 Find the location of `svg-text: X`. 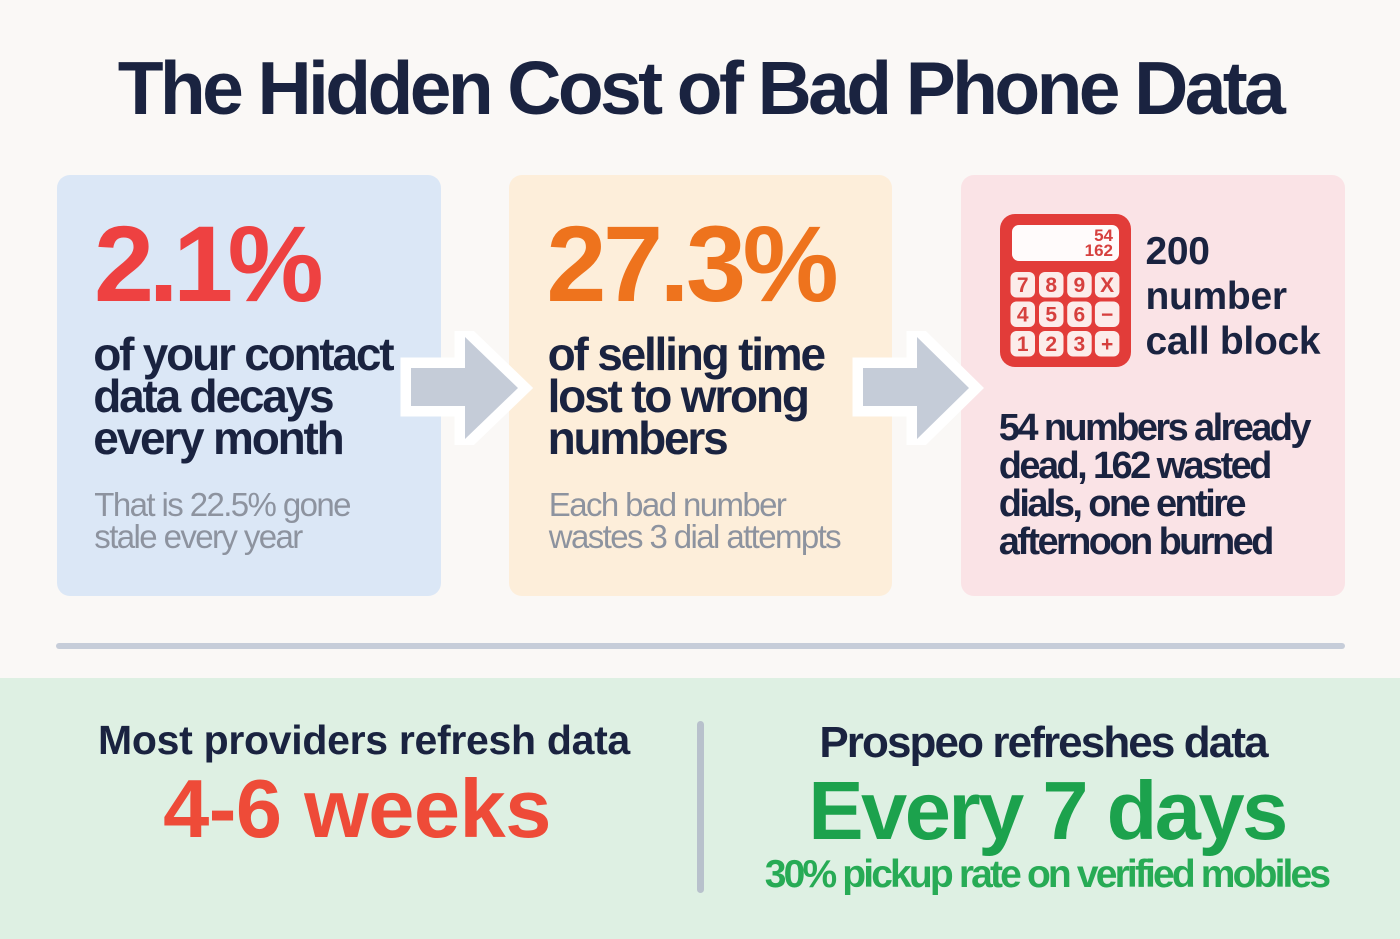

svg-text: X is located at coordinates (1107, 285).